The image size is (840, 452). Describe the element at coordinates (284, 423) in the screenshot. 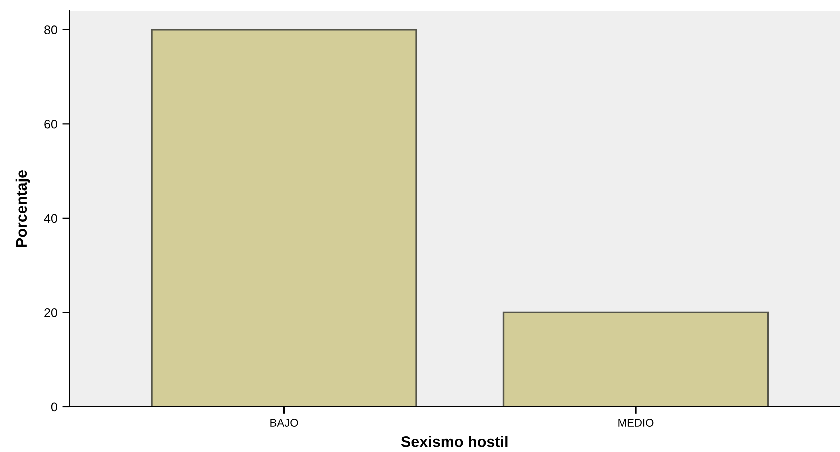

I see `x-tick-label: BAJO` at that location.